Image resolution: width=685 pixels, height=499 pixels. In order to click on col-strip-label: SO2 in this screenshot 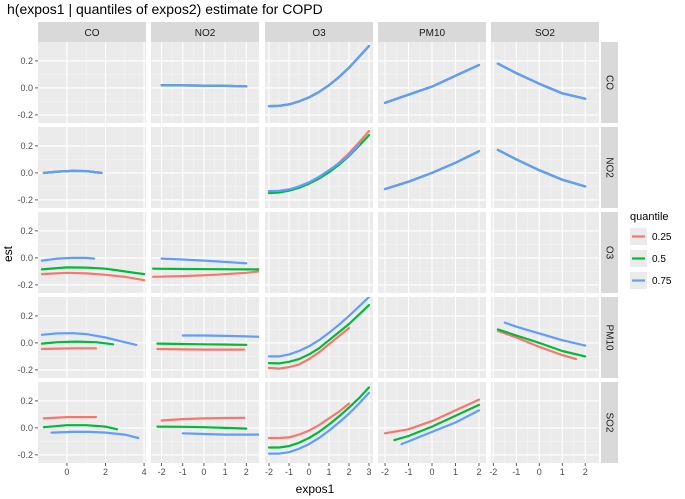, I will do `click(545, 33)`.